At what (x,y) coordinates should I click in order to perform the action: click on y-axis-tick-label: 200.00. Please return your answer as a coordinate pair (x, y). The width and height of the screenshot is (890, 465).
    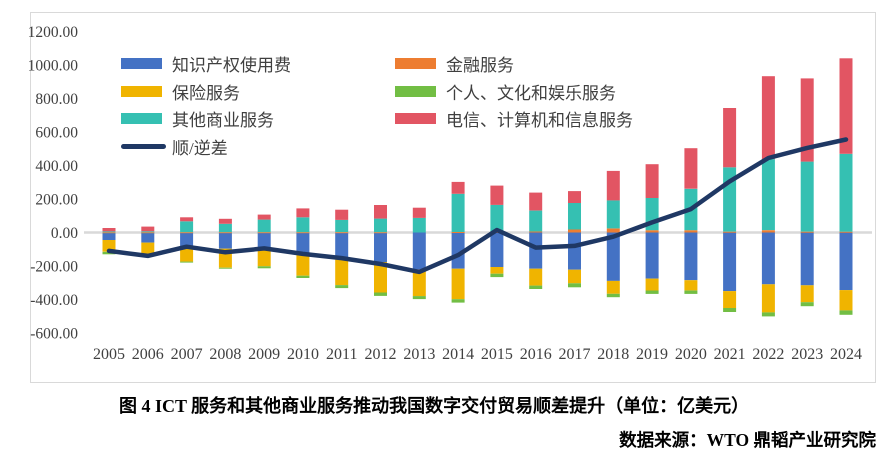
    Looking at the image, I should click on (56, 200).